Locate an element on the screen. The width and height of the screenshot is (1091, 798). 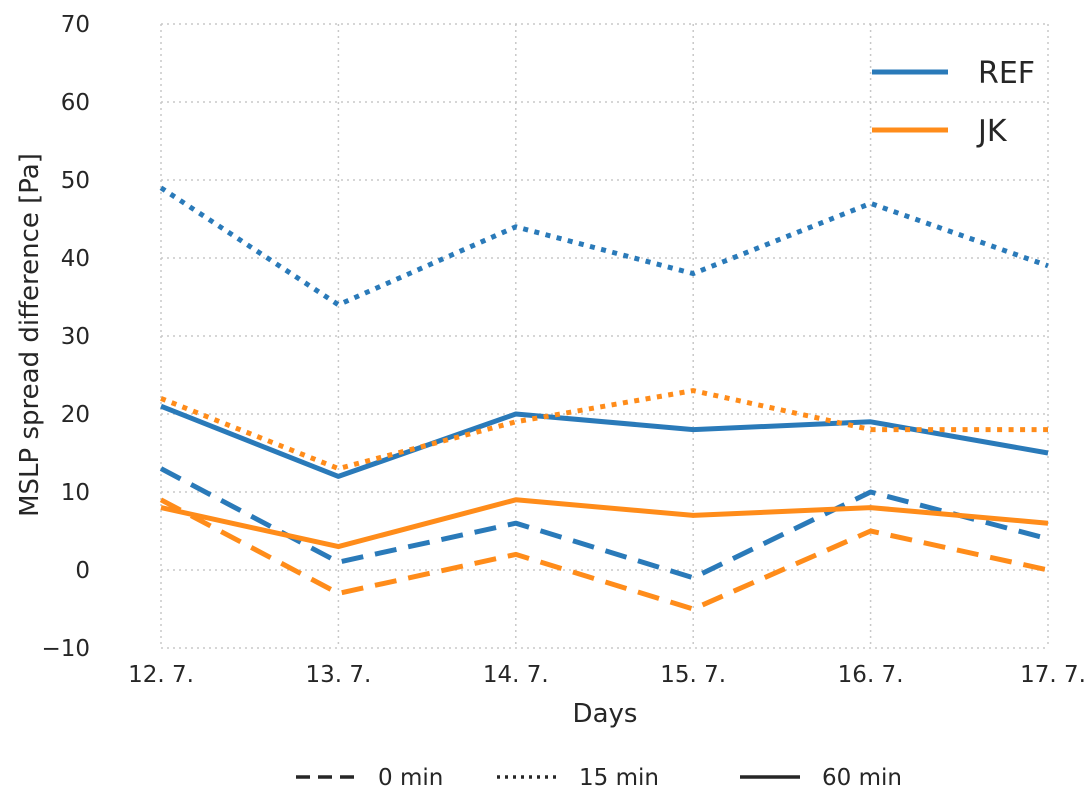
y-tick-label: 0 is located at coordinates (82, 571).